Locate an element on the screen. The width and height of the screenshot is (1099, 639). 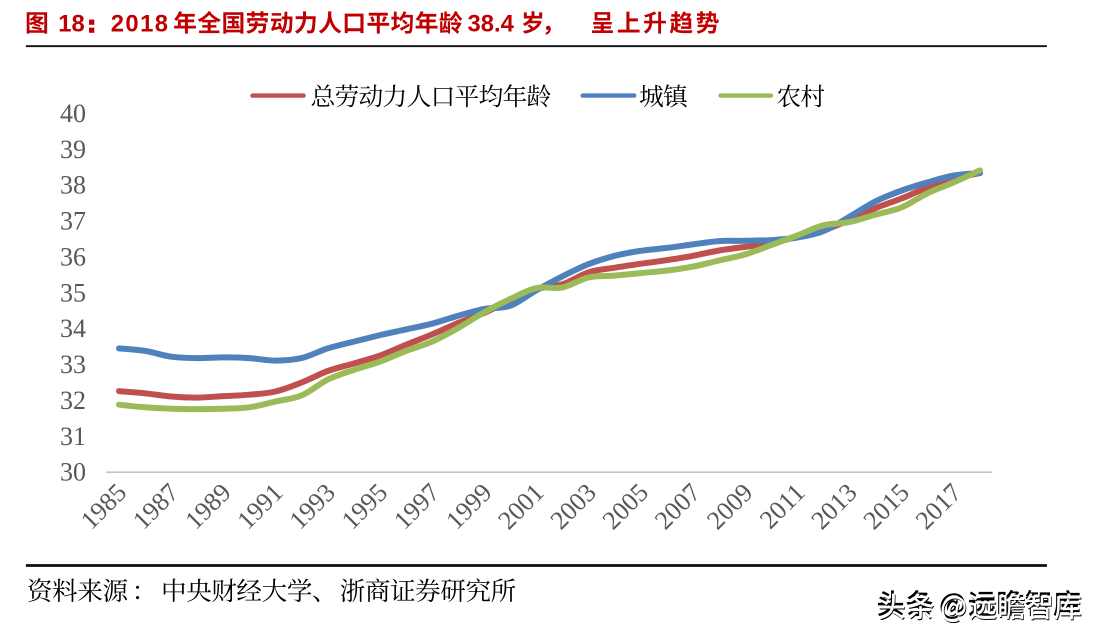
svg-text: 31 is located at coordinates (73, 436).